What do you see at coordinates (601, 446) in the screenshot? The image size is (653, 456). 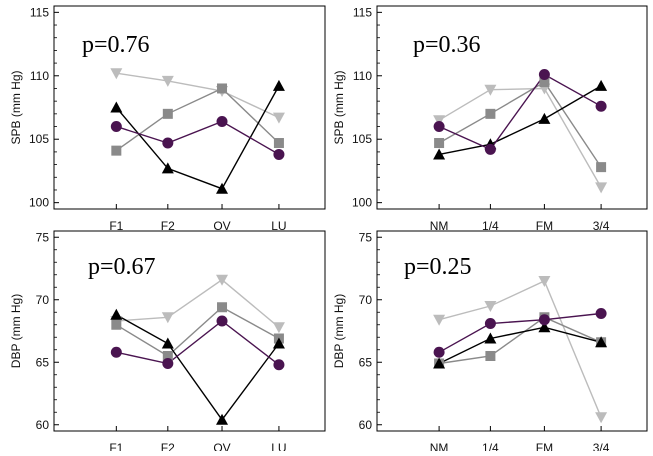 I see `x-tick-label: 3/4` at bounding box center [601, 446].